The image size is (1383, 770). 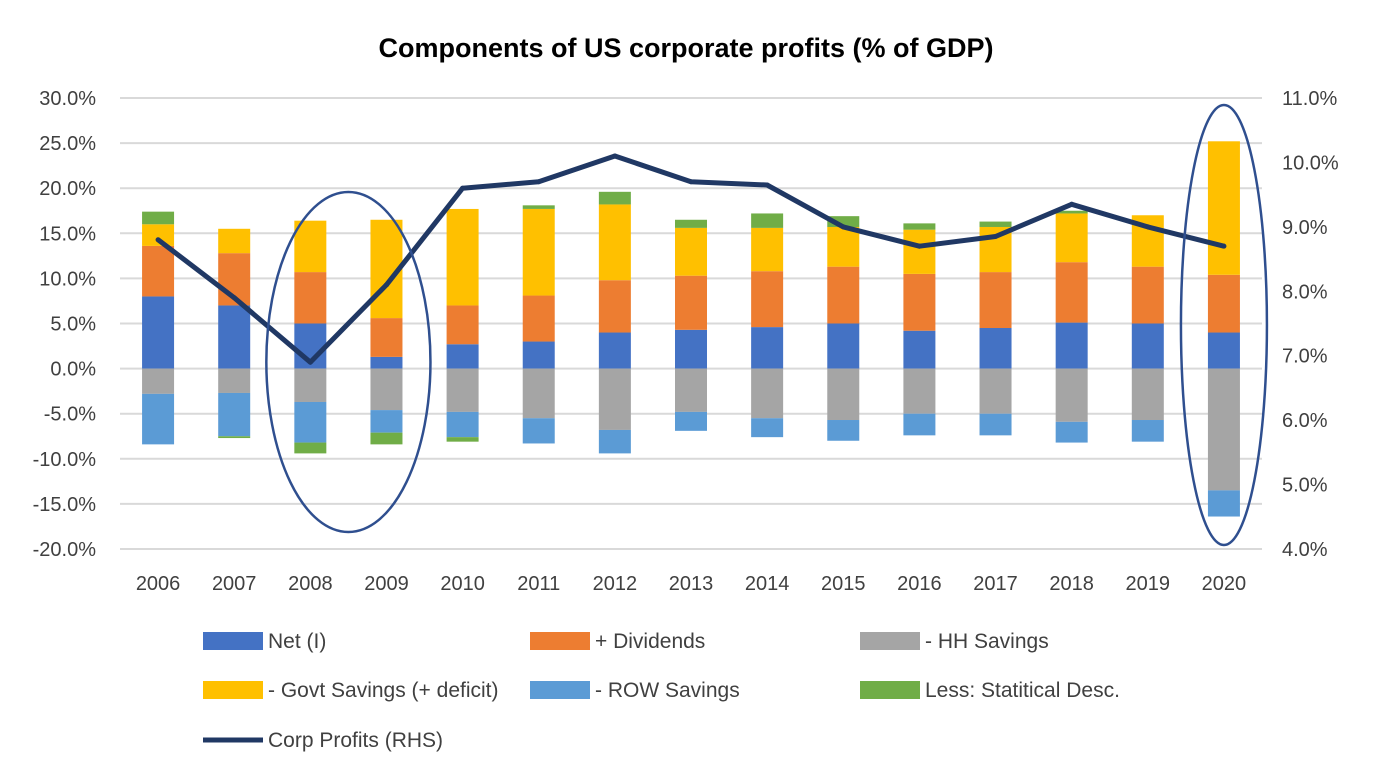 What do you see at coordinates (67, 144) in the screenshot?
I see `y-left-tick-label: 25.0%` at bounding box center [67, 144].